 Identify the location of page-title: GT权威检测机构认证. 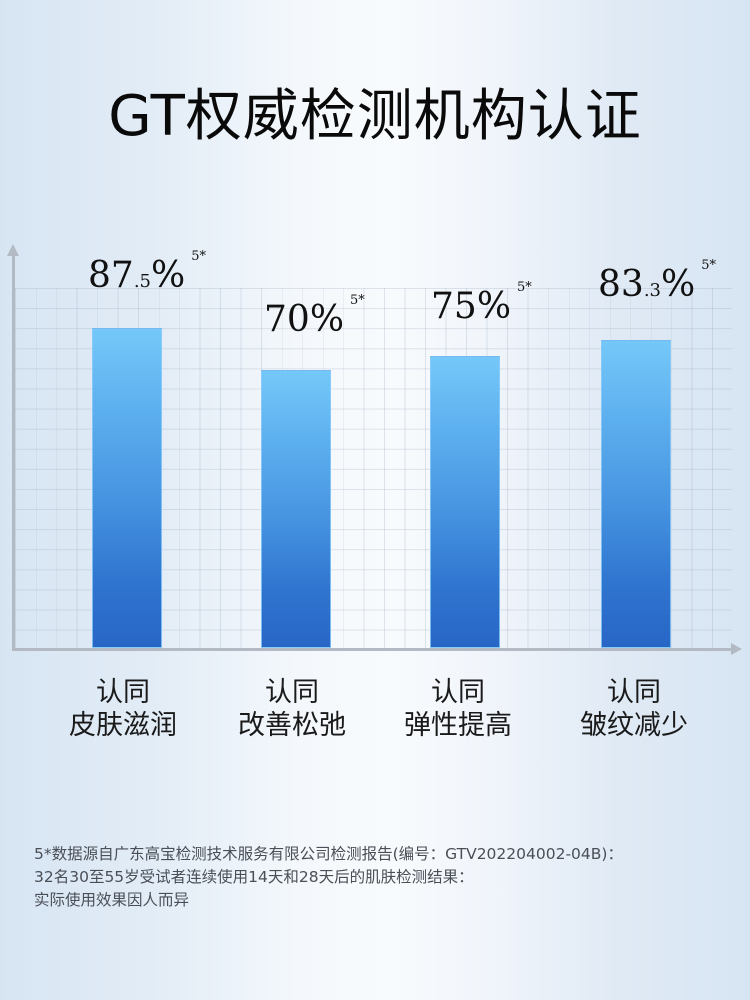
(375, 116).